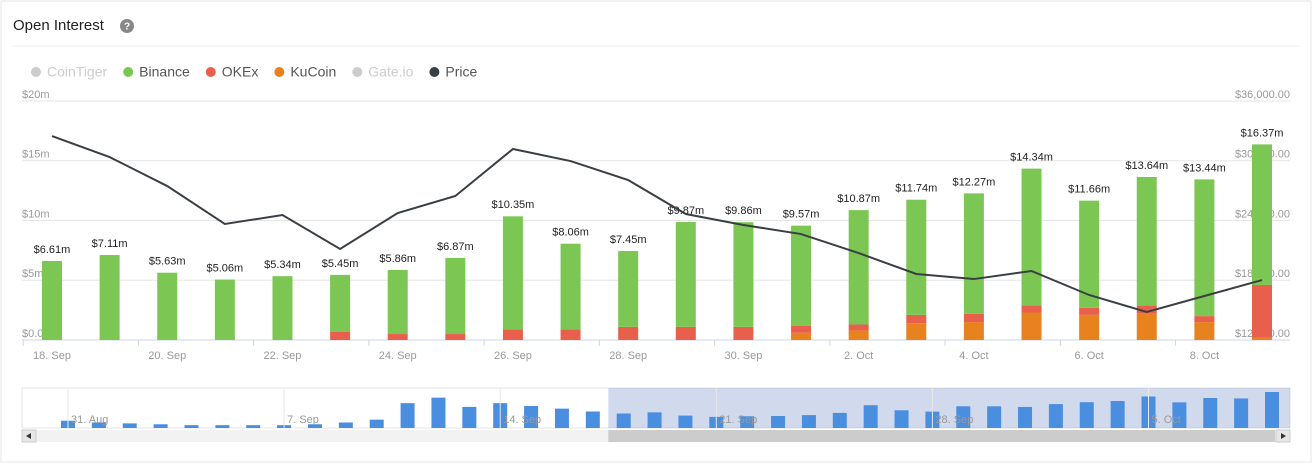  What do you see at coordinates (397, 259) in the screenshot?
I see `data-label: $5.86m` at bounding box center [397, 259].